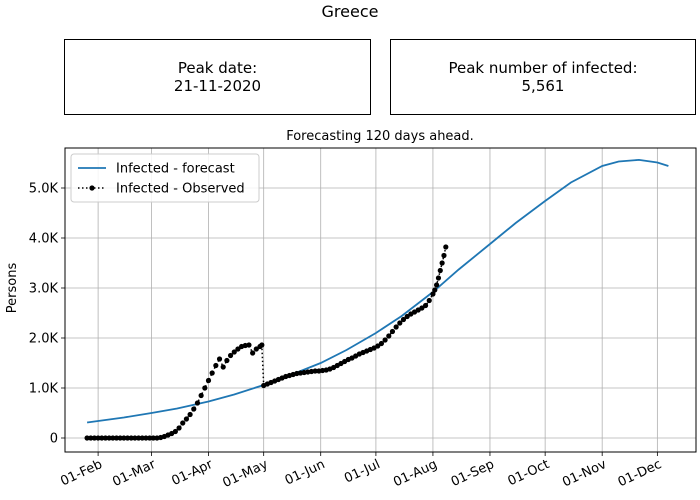  I want to click on x-tick-label: 01-Mar, so click(134, 473).